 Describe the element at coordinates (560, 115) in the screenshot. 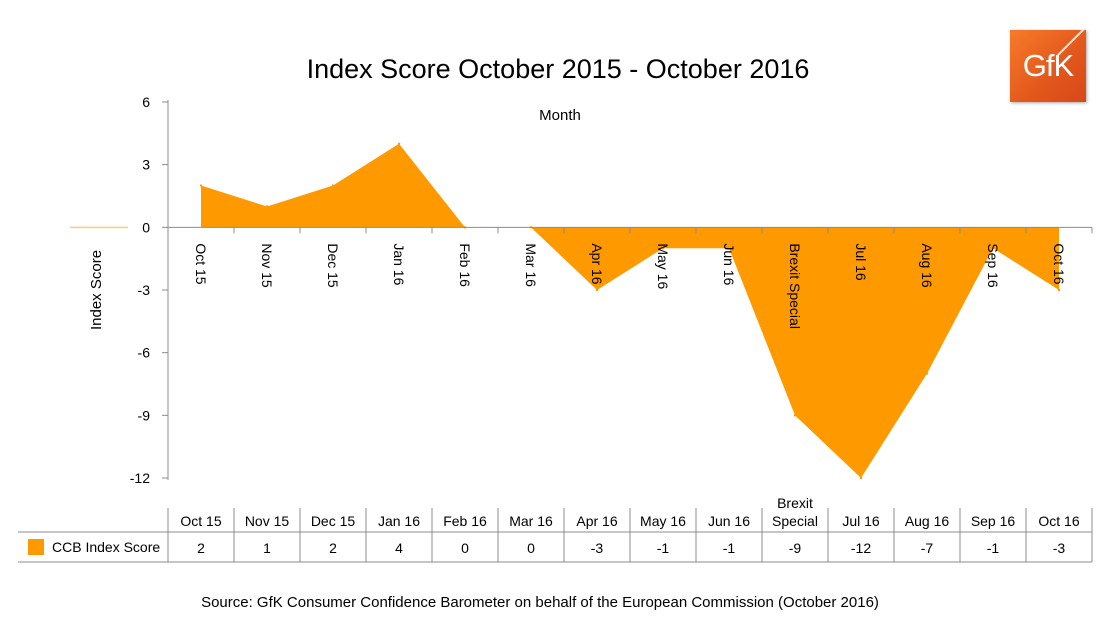

I see `x-axis-label: Month` at that location.